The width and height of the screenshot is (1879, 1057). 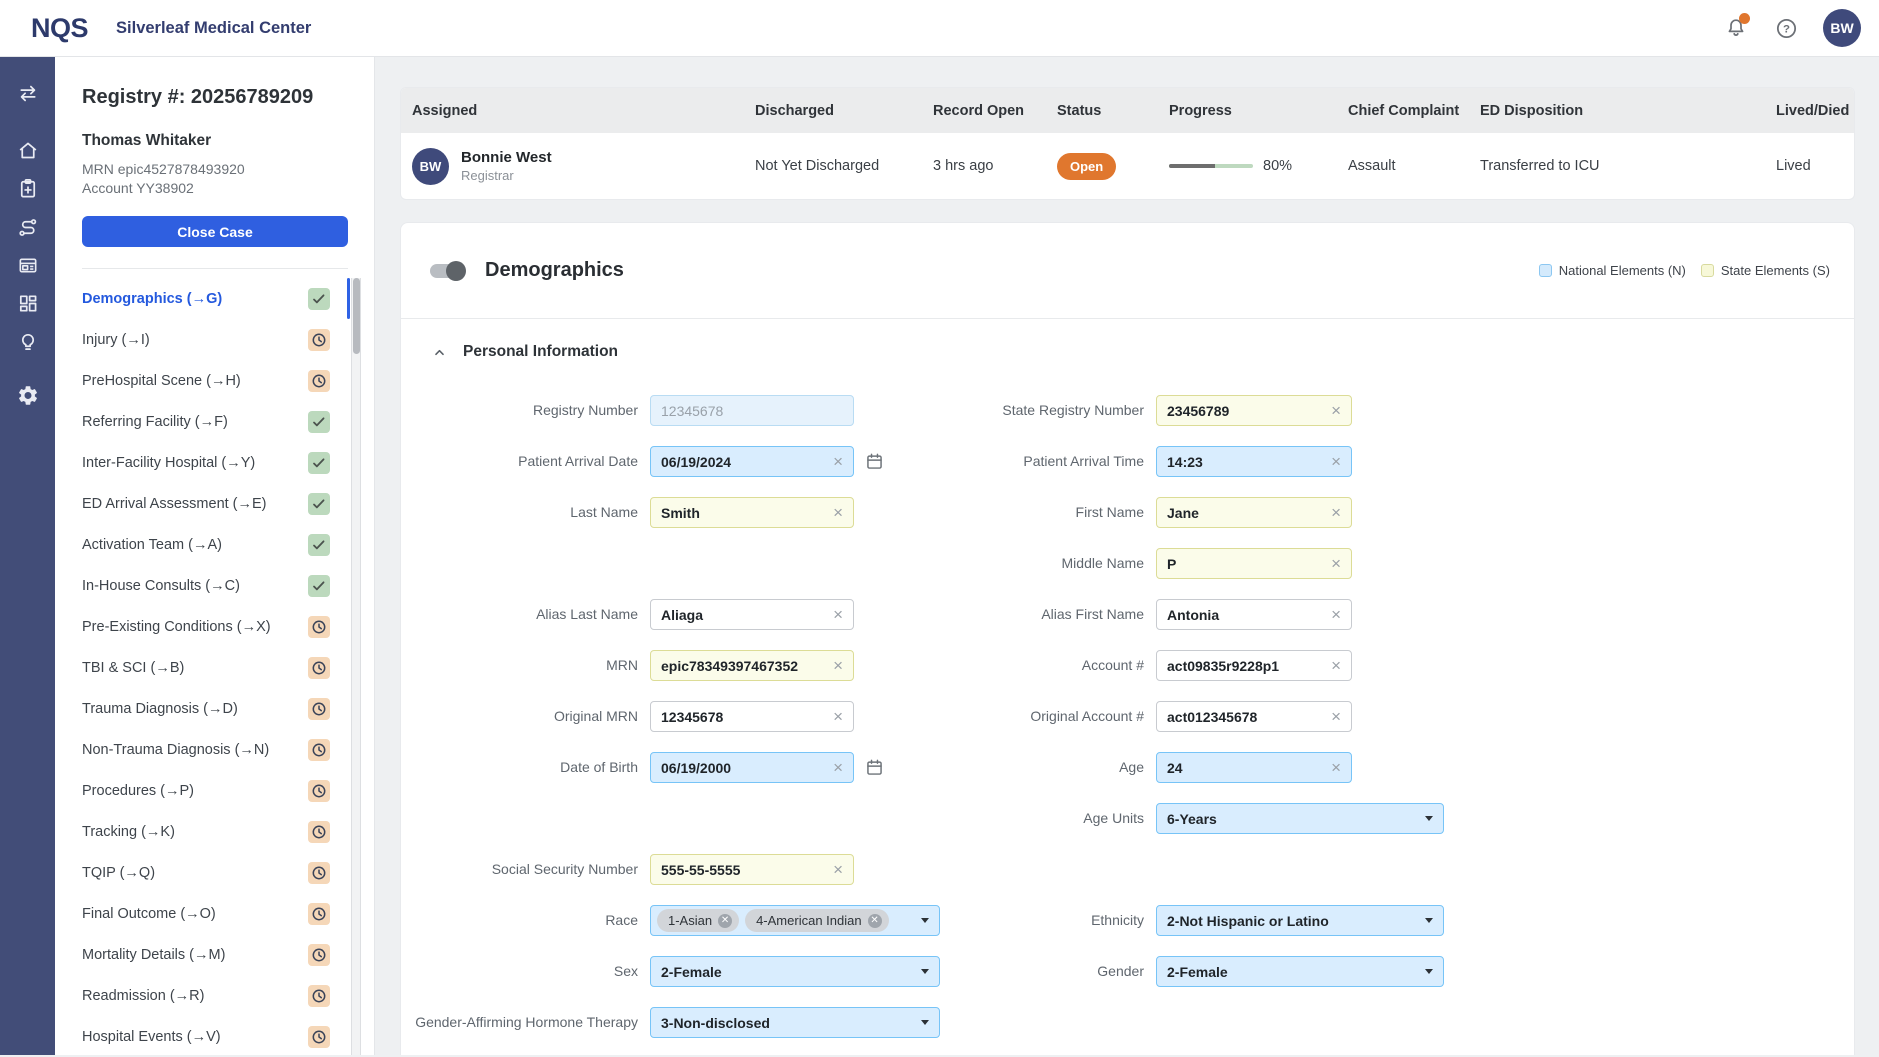 I want to click on nav-item-non-trauma-diagnosis-n: Non-Trauma Diagnosis (→N), so click(x=215, y=749).